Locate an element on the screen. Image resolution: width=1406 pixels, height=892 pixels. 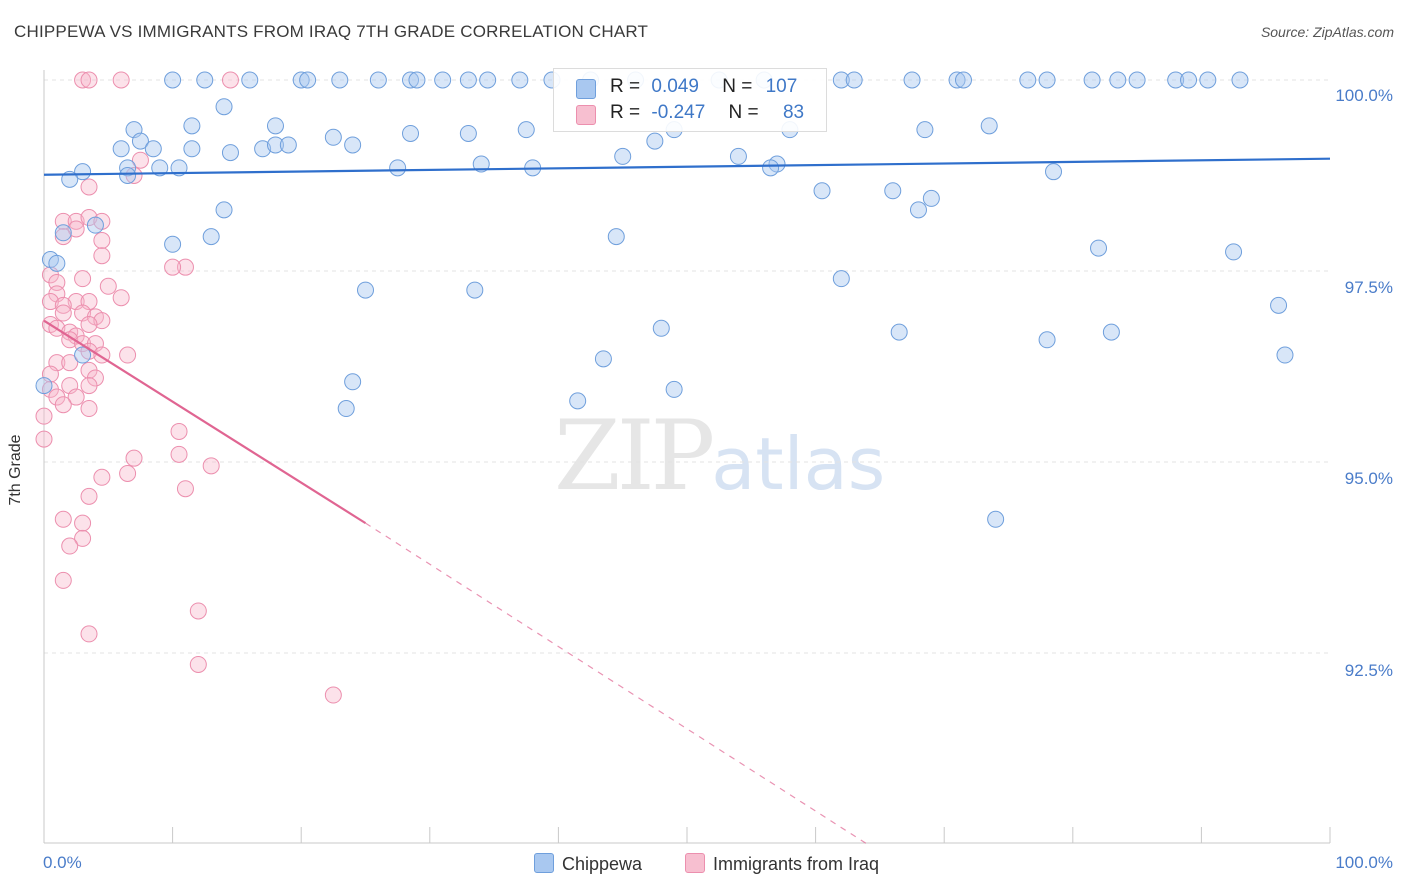
x-tick-label-100: 100.0% is located at coordinates (1364, 862).